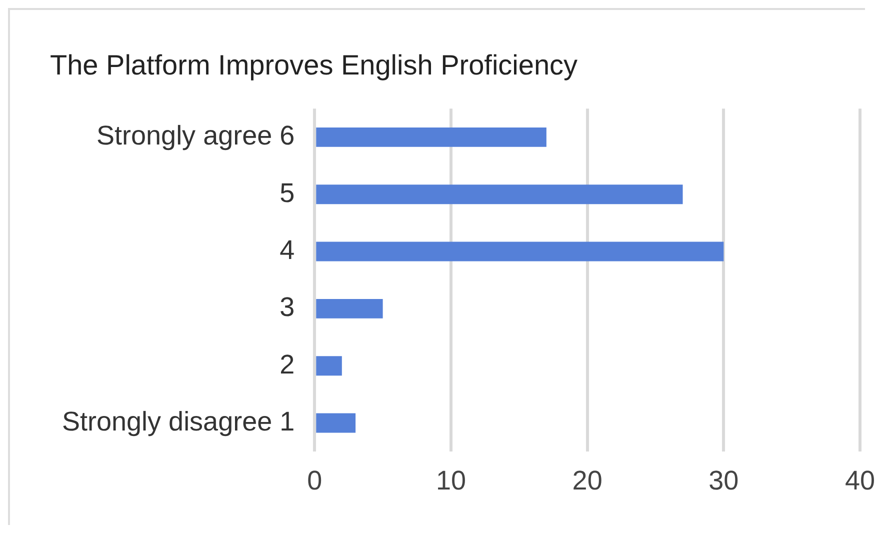 The width and height of the screenshot is (877, 535). What do you see at coordinates (287, 249) in the screenshot?
I see `y-tick-label: 4` at bounding box center [287, 249].